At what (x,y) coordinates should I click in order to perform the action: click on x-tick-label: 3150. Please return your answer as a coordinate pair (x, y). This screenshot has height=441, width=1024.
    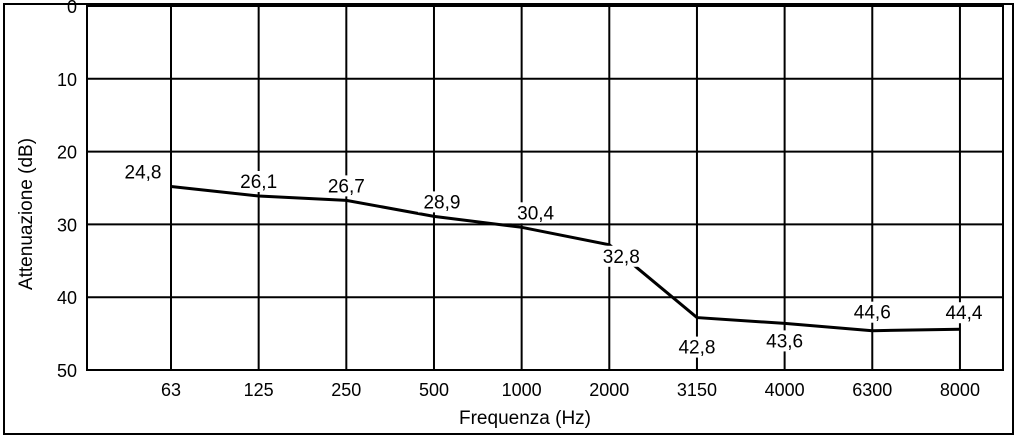
    Looking at the image, I should click on (697, 390).